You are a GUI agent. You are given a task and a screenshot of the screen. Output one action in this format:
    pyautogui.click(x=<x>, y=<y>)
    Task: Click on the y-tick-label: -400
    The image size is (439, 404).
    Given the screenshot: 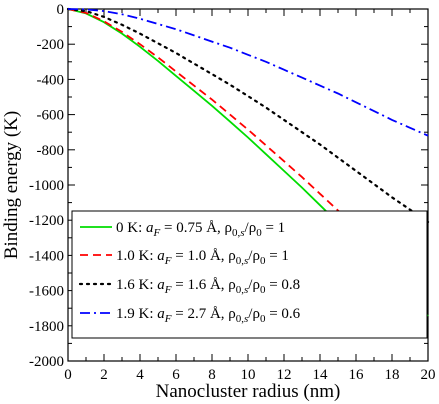 What is the action you would take?
    pyautogui.click(x=51, y=80)
    